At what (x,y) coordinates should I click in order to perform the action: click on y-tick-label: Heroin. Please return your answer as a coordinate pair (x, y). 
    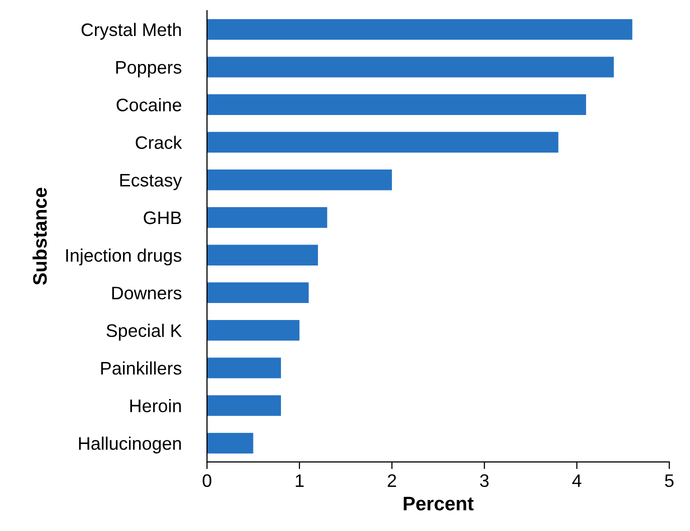
    Looking at the image, I should click on (155, 405).